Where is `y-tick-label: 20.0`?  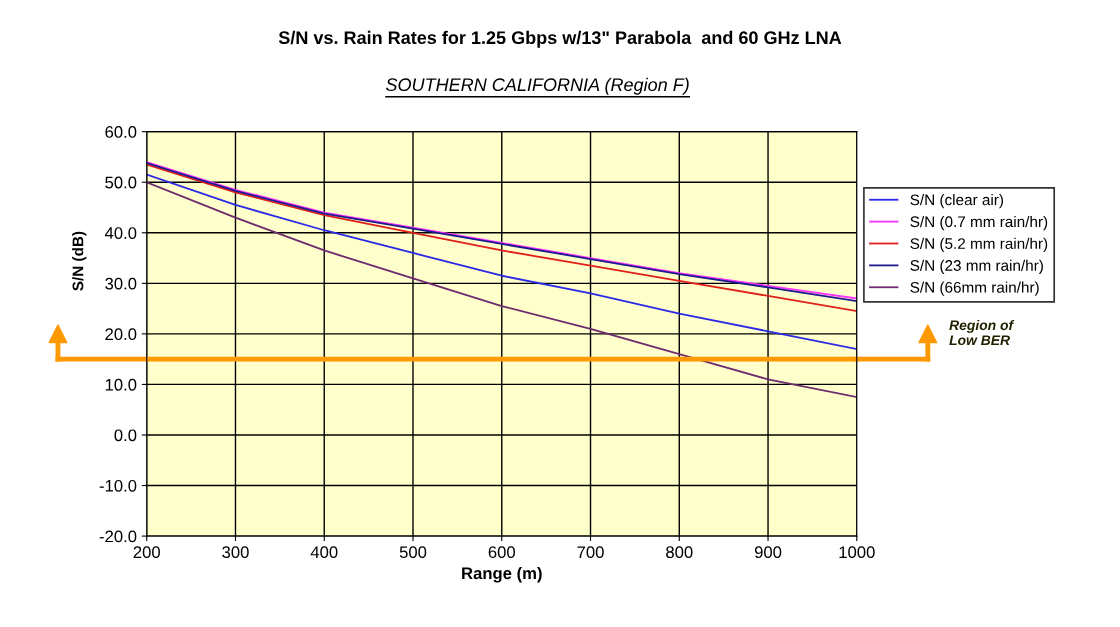 y-tick-label: 20.0 is located at coordinates (121, 334).